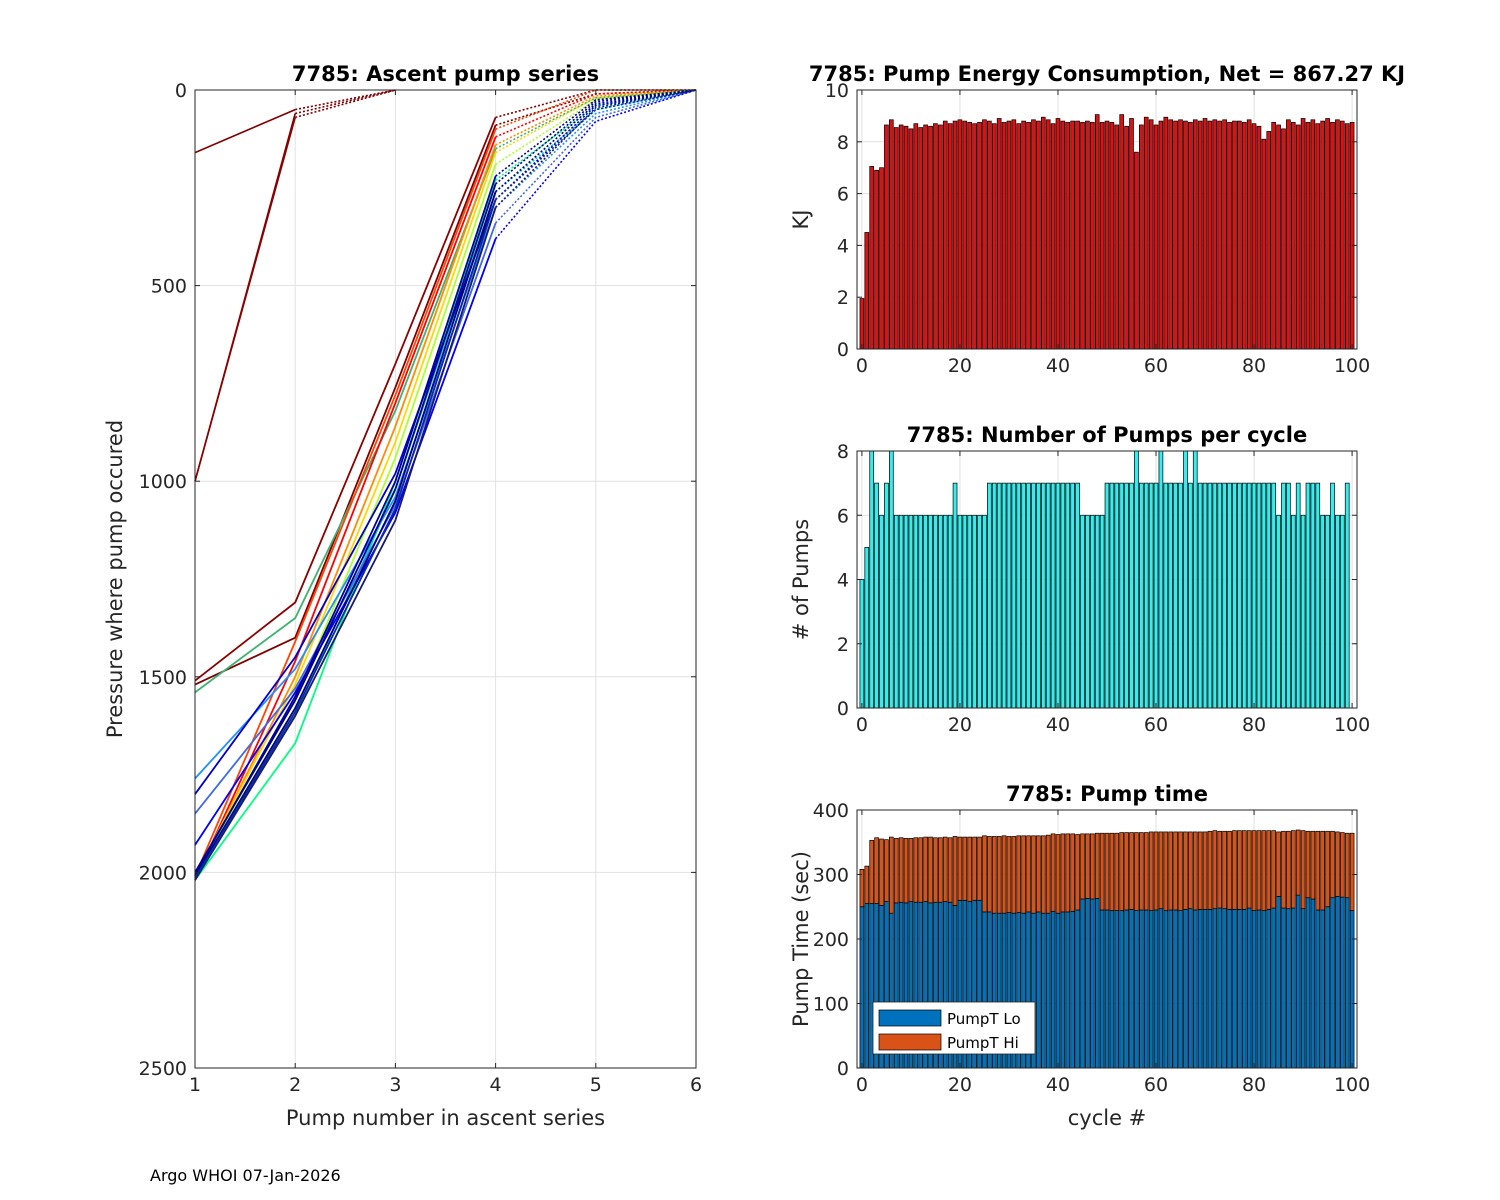 The height and width of the screenshot is (1200, 1500). Describe the element at coordinates (1254, 1085) in the screenshot. I see `x-tick-label: 80` at that location.